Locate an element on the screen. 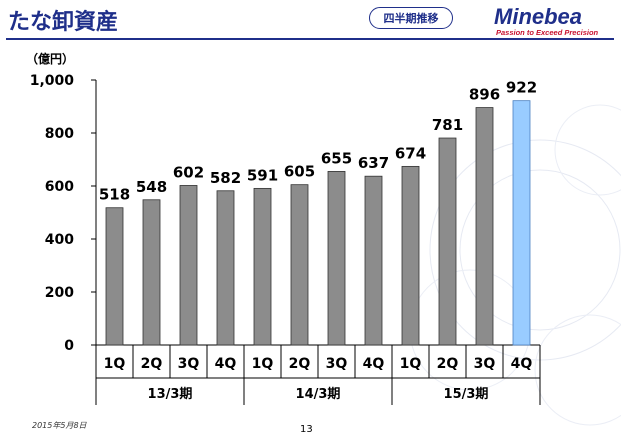  y-tick-label: 800 is located at coordinates (59, 134).